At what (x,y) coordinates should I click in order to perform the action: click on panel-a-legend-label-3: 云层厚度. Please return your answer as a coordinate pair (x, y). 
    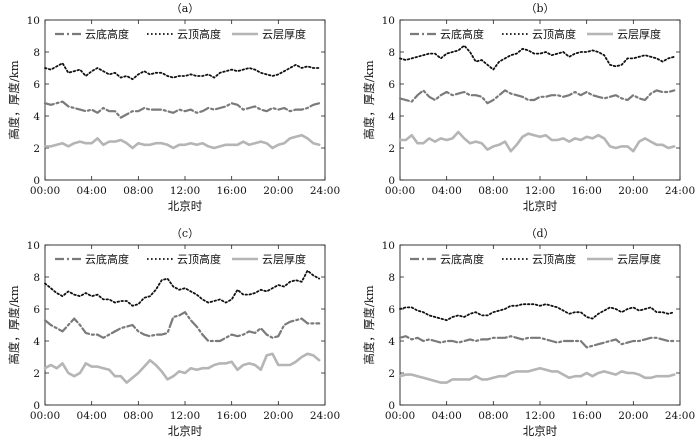
    Looking at the image, I should click on (284, 34).